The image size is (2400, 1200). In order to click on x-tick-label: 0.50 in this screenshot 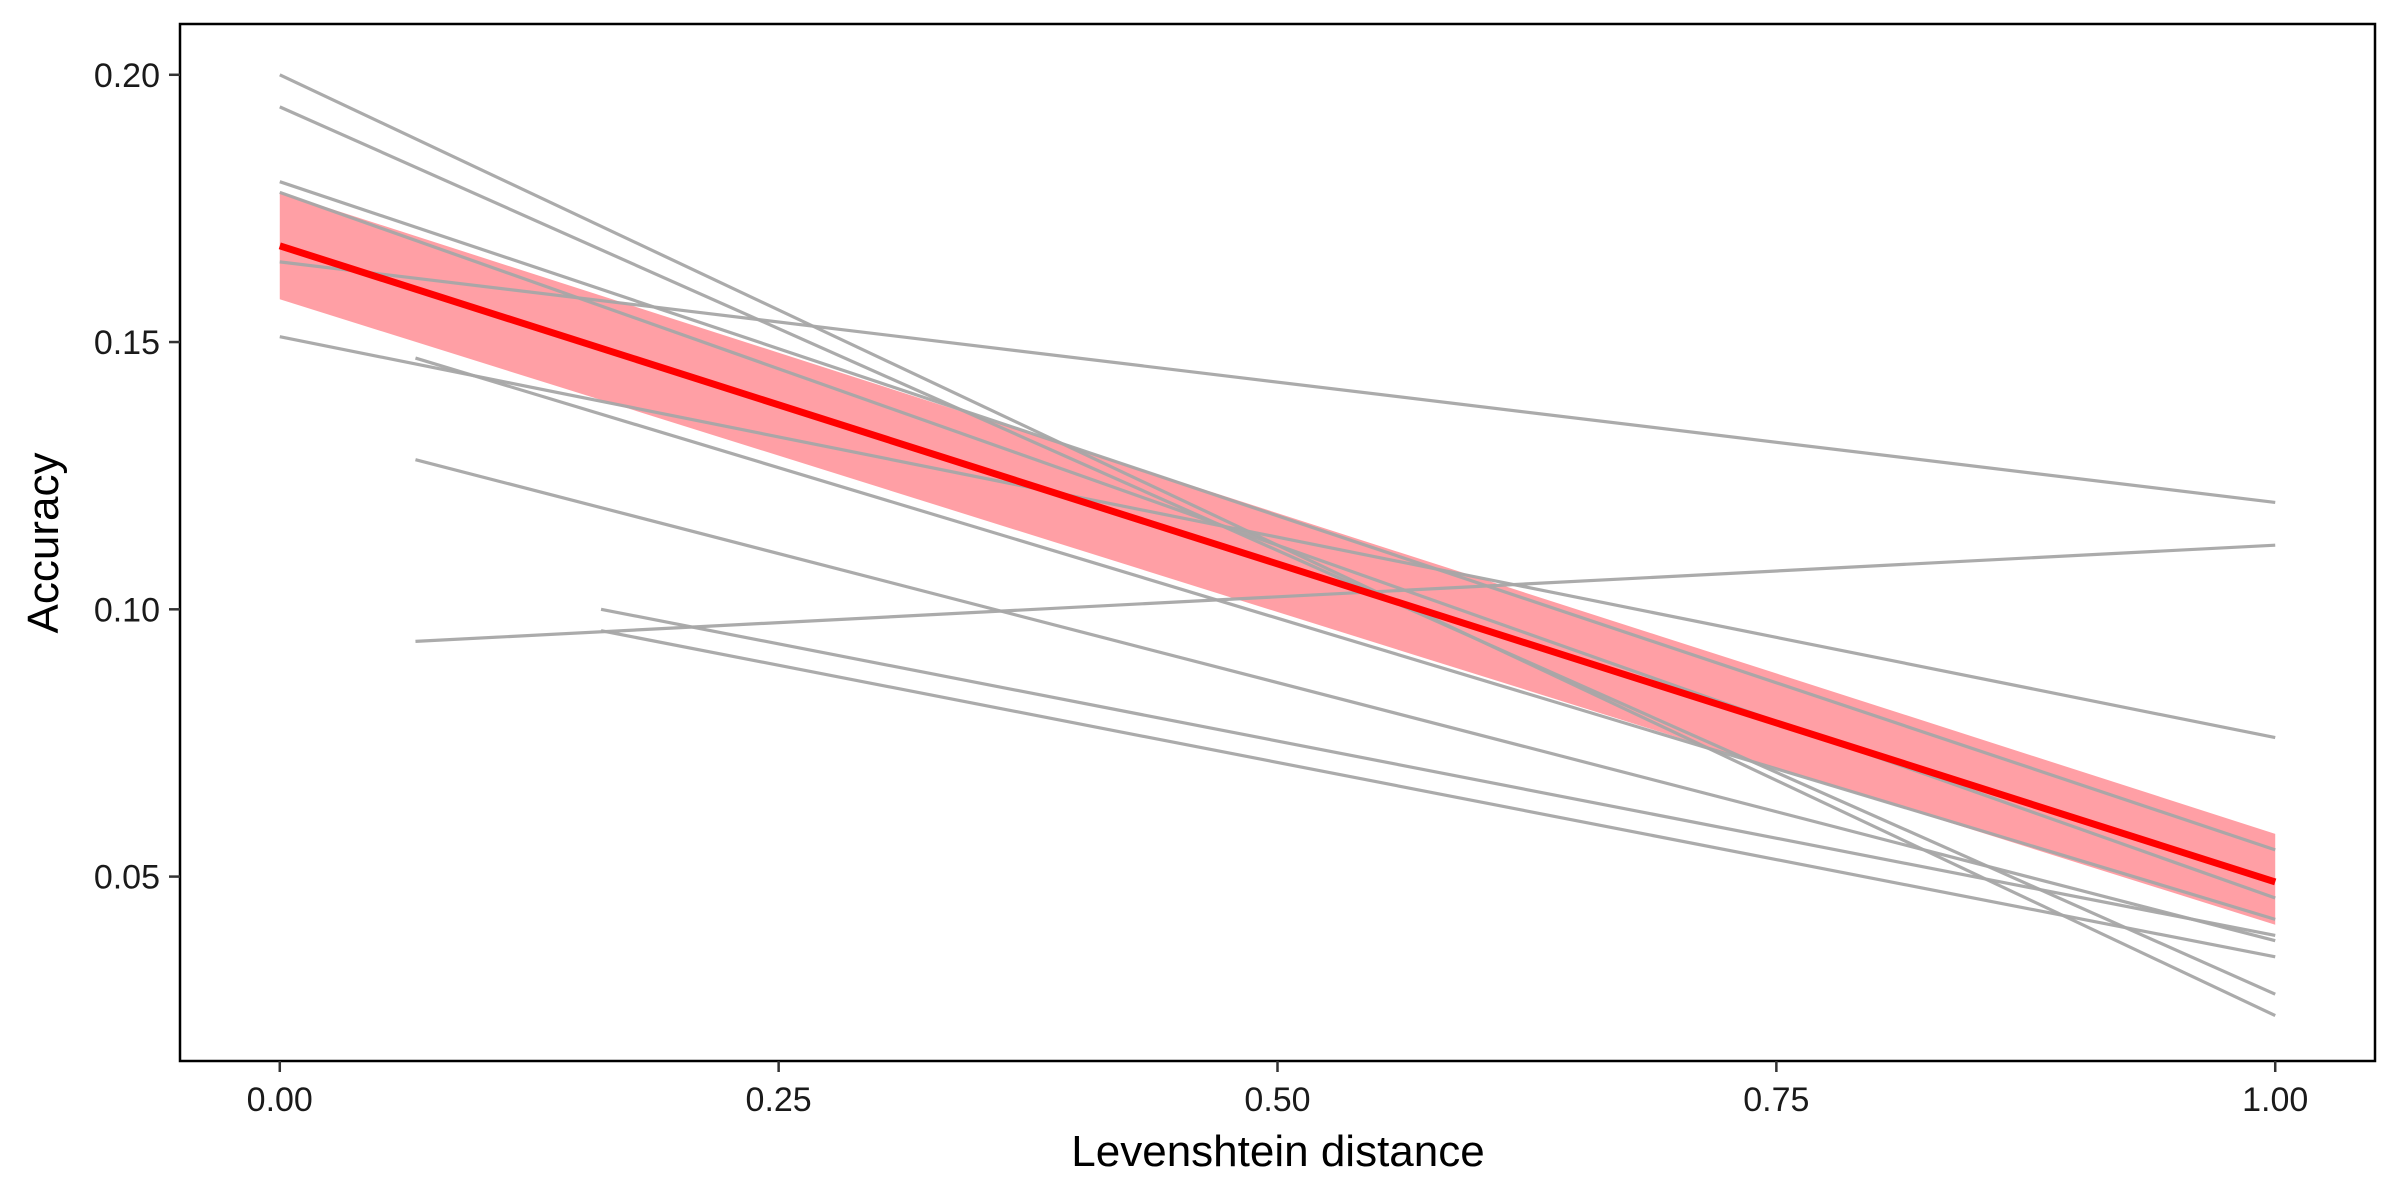, I will do `click(1277, 1100)`.